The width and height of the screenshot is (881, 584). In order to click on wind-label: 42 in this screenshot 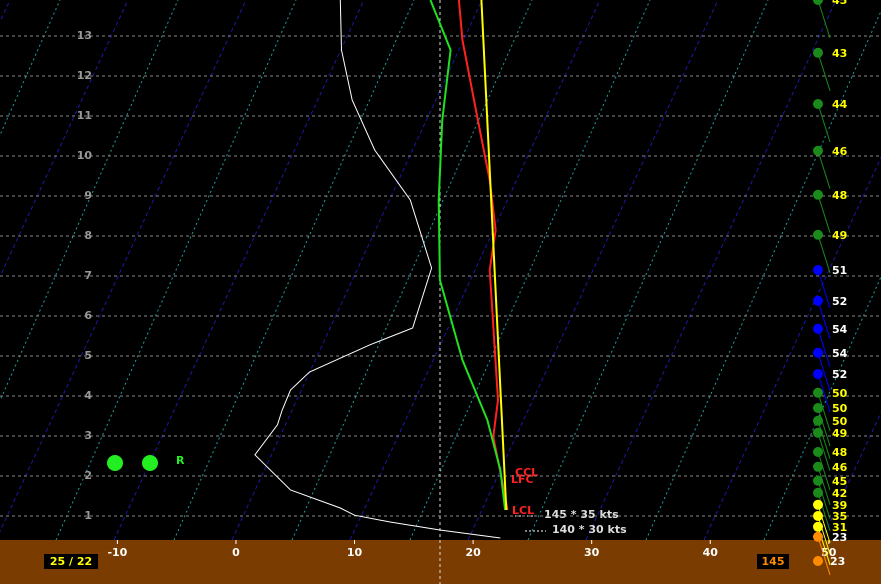, I will do `click(839, 493)`.